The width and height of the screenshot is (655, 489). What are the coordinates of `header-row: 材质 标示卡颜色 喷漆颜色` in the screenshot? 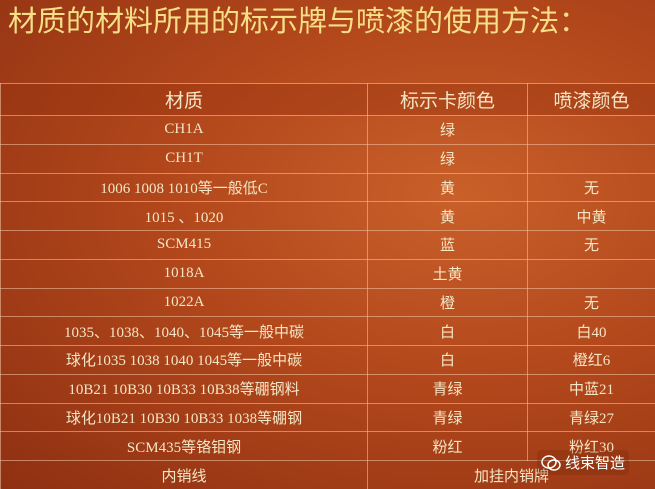 It's located at (327, 99).